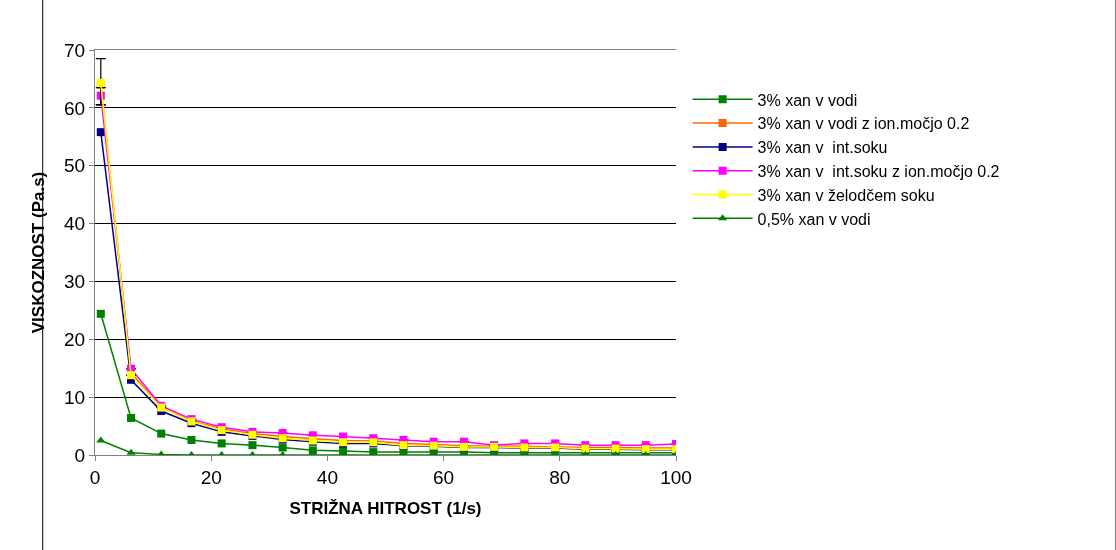 The width and height of the screenshot is (1116, 550). What do you see at coordinates (560, 477) in the screenshot?
I see `x-tick-label: 80` at bounding box center [560, 477].